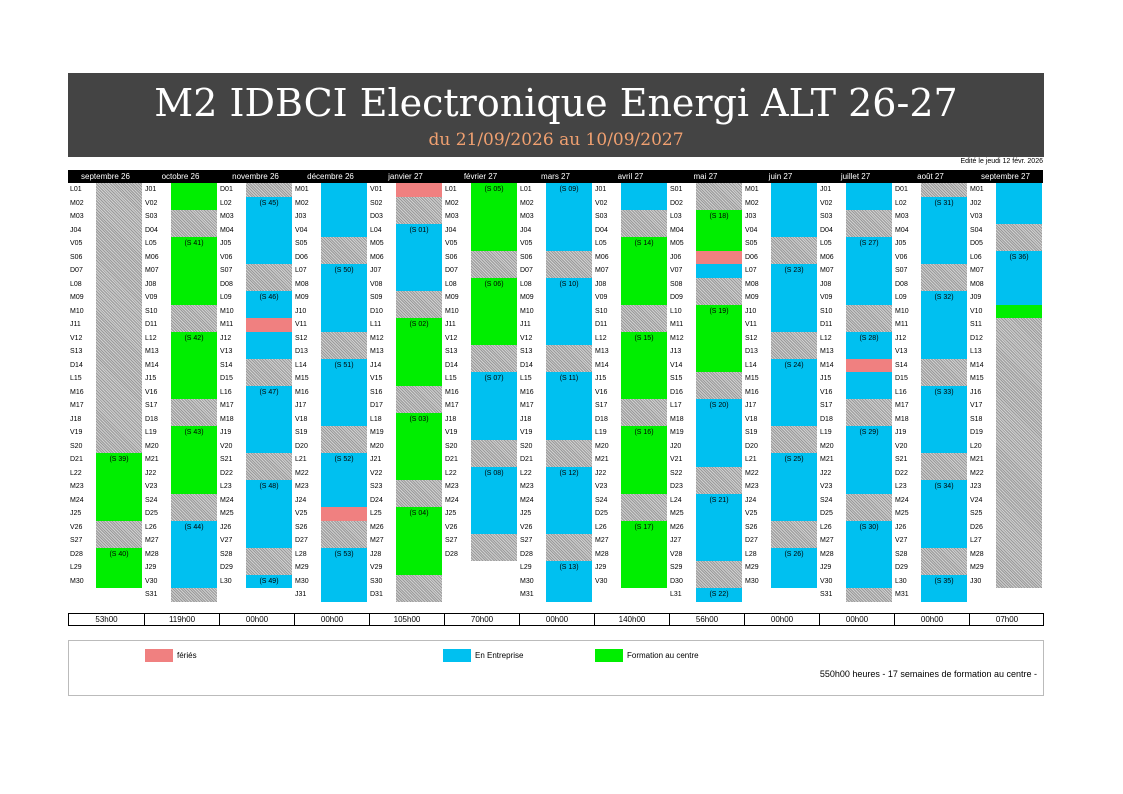 The width and height of the screenshot is (1123, 794). Describe the element at coordinates (751, 243) in the screenshot. I see `day-cell: S05` at that location.